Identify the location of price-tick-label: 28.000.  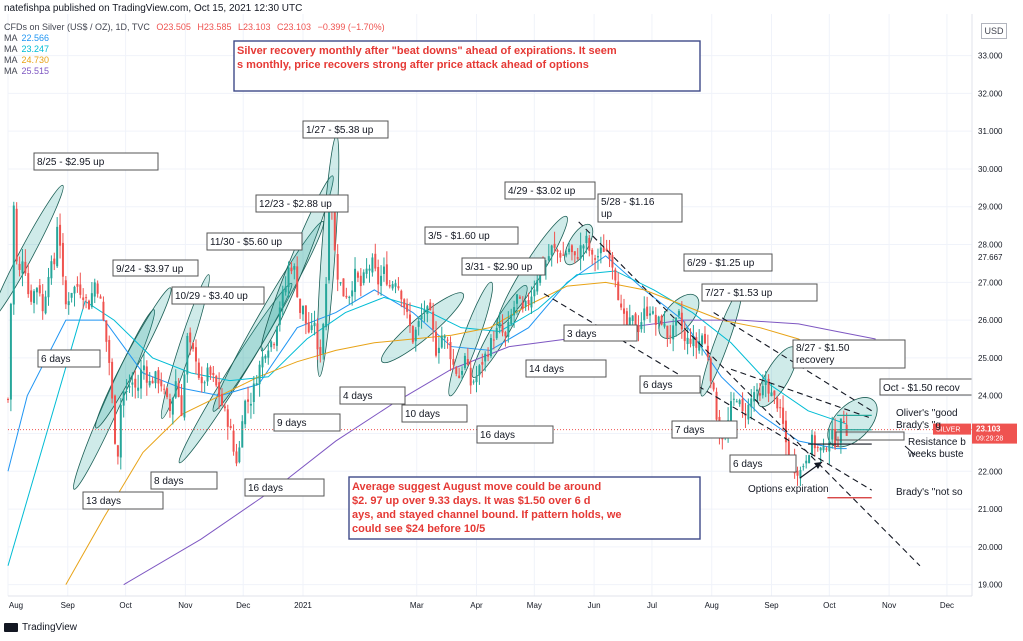
(990, 245).